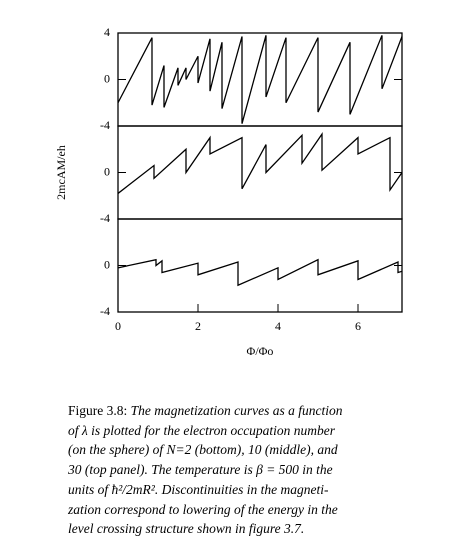 The height and width of the screenshot is (549, 450). Describe the element at coordinates (278, 326) in the screenshot. I see `x-tick-label: 4` at that location.